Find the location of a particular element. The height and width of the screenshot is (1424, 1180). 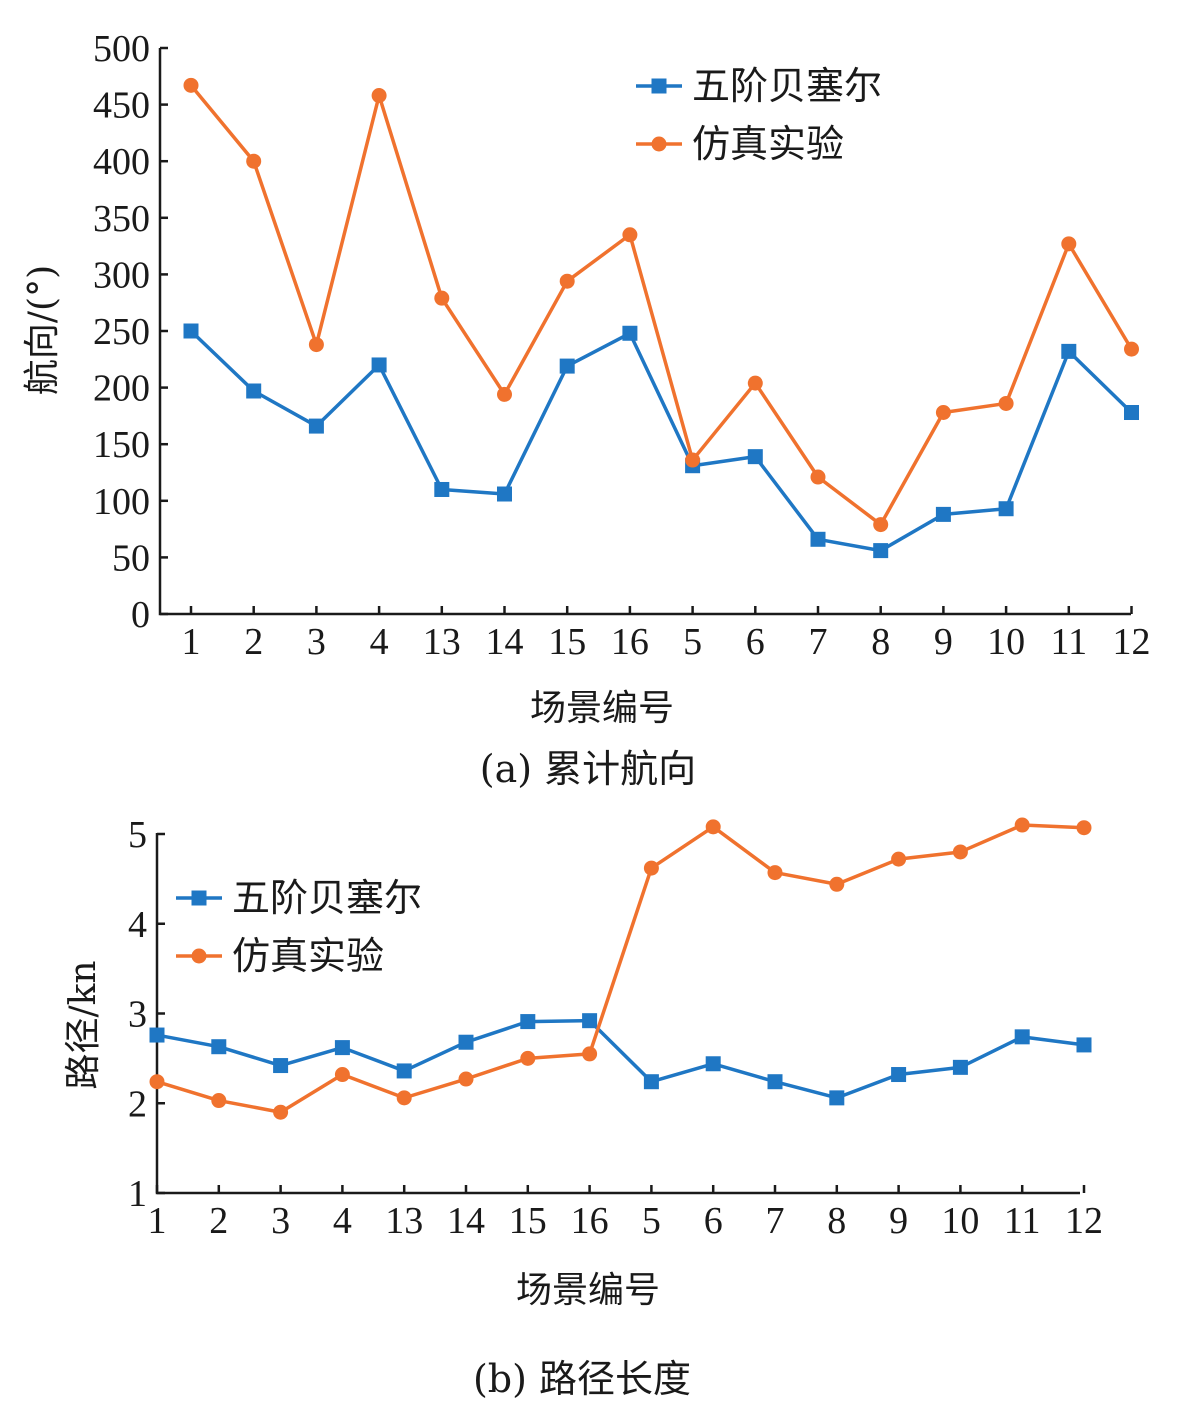

chart-a-y-axis-label: 航向/(°) is located at coordinates (42, 330).